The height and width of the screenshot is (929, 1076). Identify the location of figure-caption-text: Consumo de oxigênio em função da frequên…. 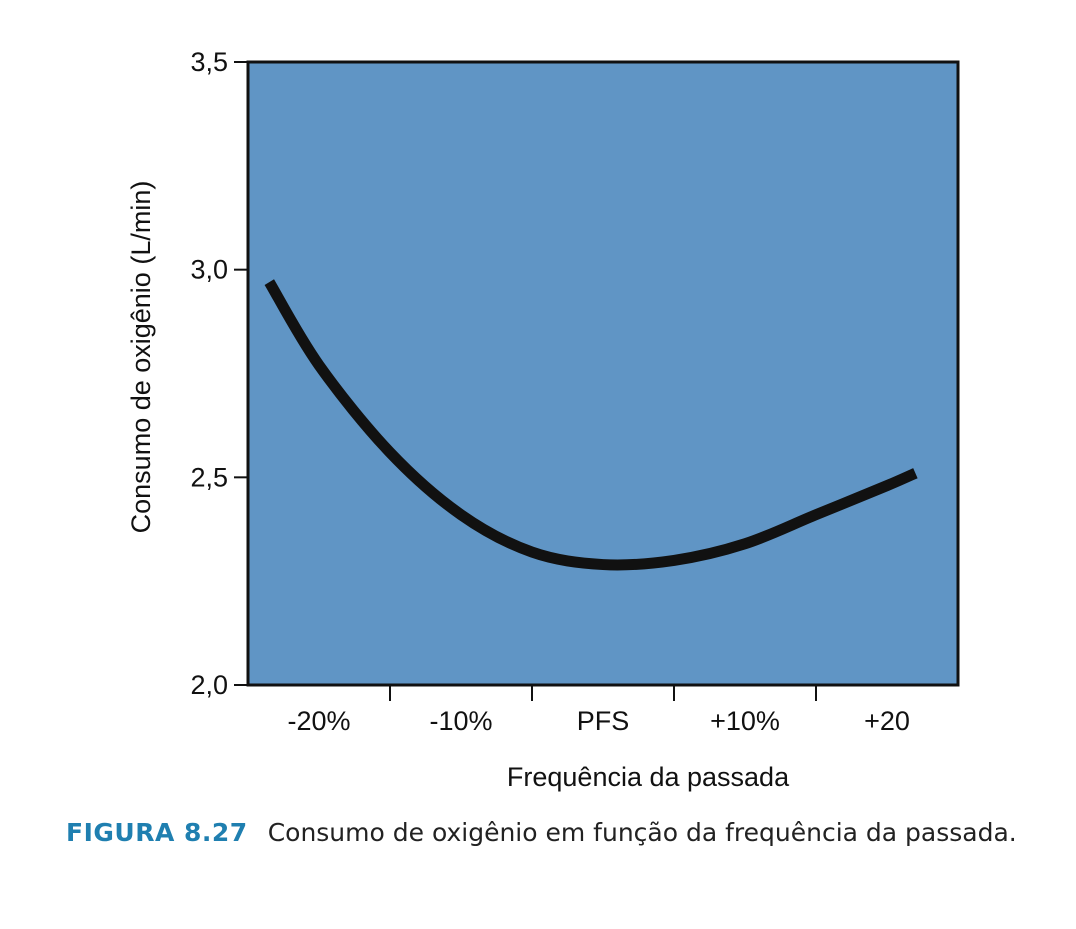
(642, 832).